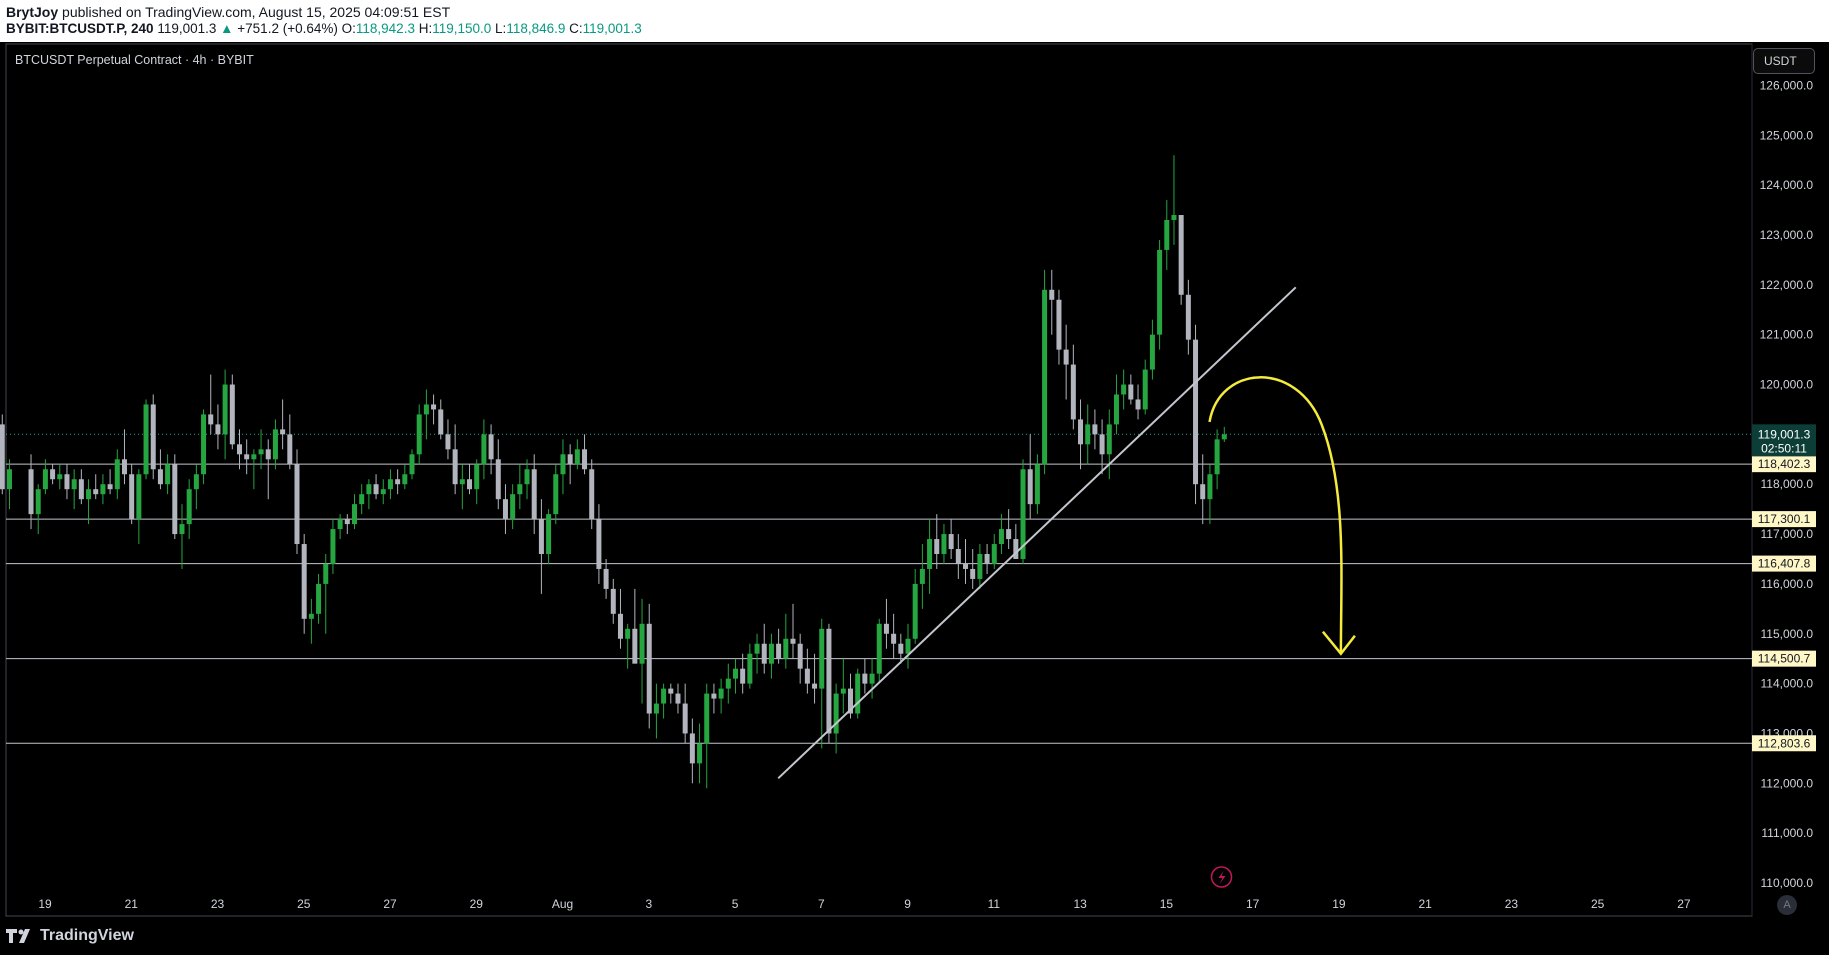 Image resolution: width=1829 pixels, height=955 pixels. Describe the element at coordinates (32, 12) in the screenshot. I see `author-name: BrytJoy` at that location.